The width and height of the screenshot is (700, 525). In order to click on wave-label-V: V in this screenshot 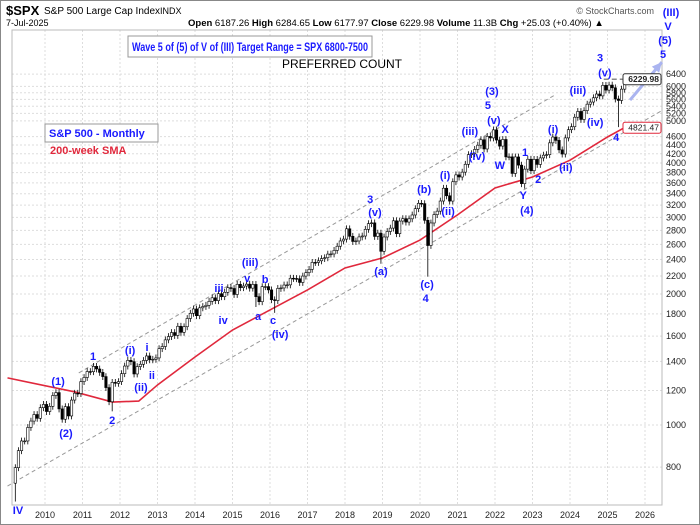, I will do `click(668, 27)`.